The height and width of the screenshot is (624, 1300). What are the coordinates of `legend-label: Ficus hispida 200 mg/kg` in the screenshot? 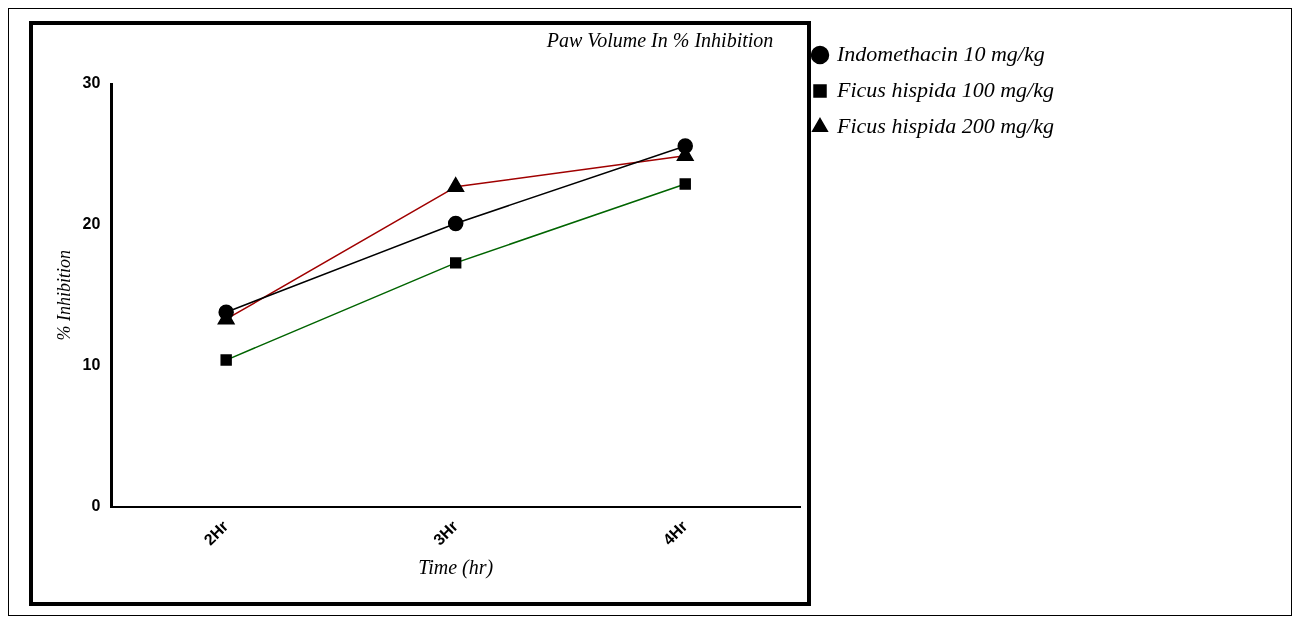 It's located at (945, 125).